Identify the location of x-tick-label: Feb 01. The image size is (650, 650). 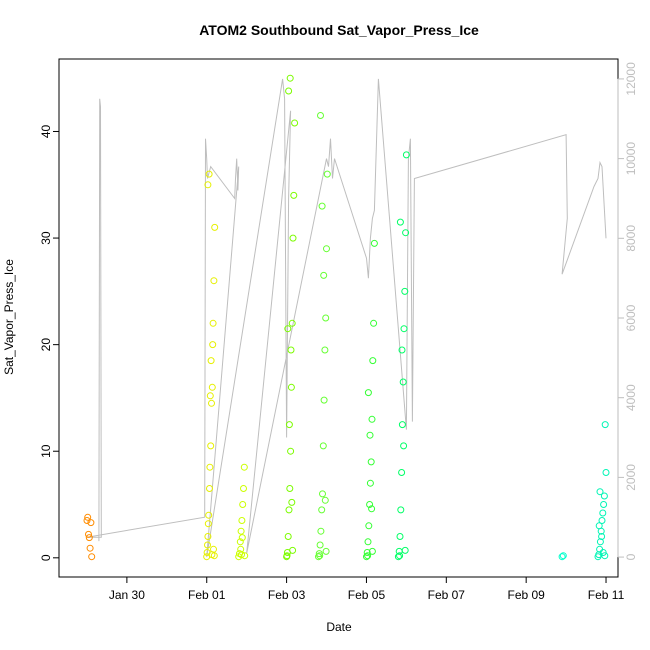
(207, 595).